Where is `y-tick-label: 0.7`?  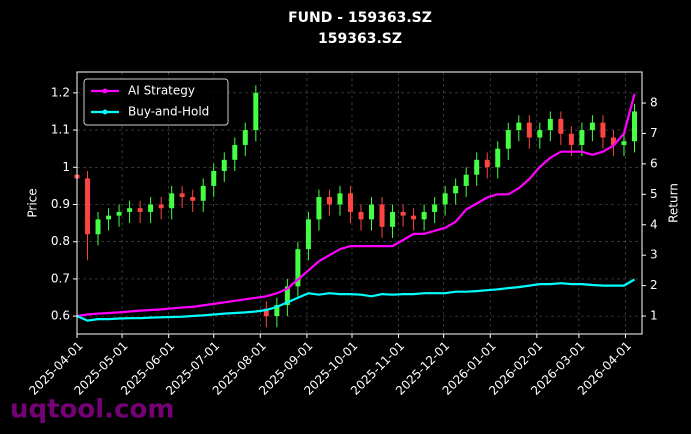 y-tick-label: 0.7 is located at coordinates (60, 278).